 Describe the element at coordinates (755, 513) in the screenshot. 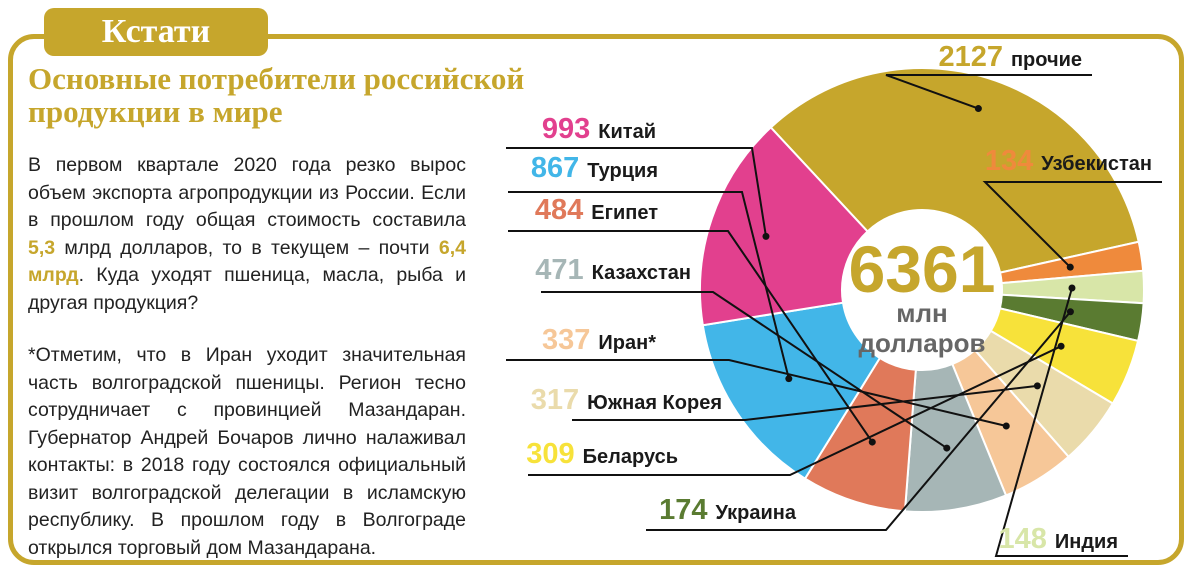

I see `slice-name-3: Украина` at that location.